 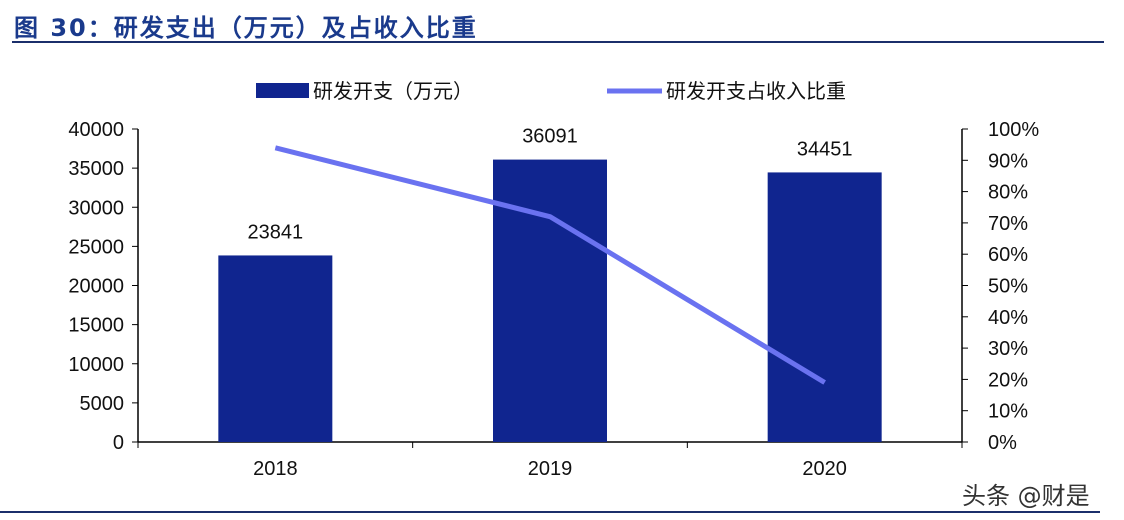 I want to click on right-tick-label: 0%, so click(x=1002, y=443).